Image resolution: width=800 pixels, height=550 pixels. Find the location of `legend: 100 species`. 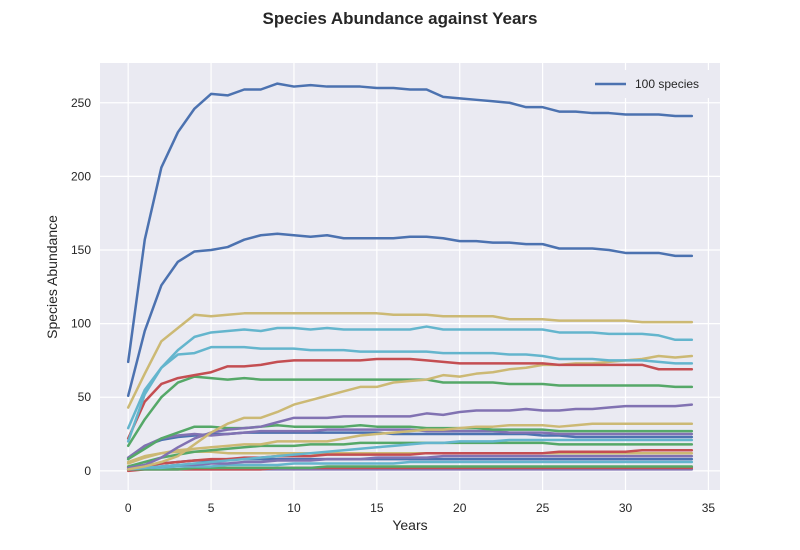

legend: 100 species is located at coordinates (650, 84).